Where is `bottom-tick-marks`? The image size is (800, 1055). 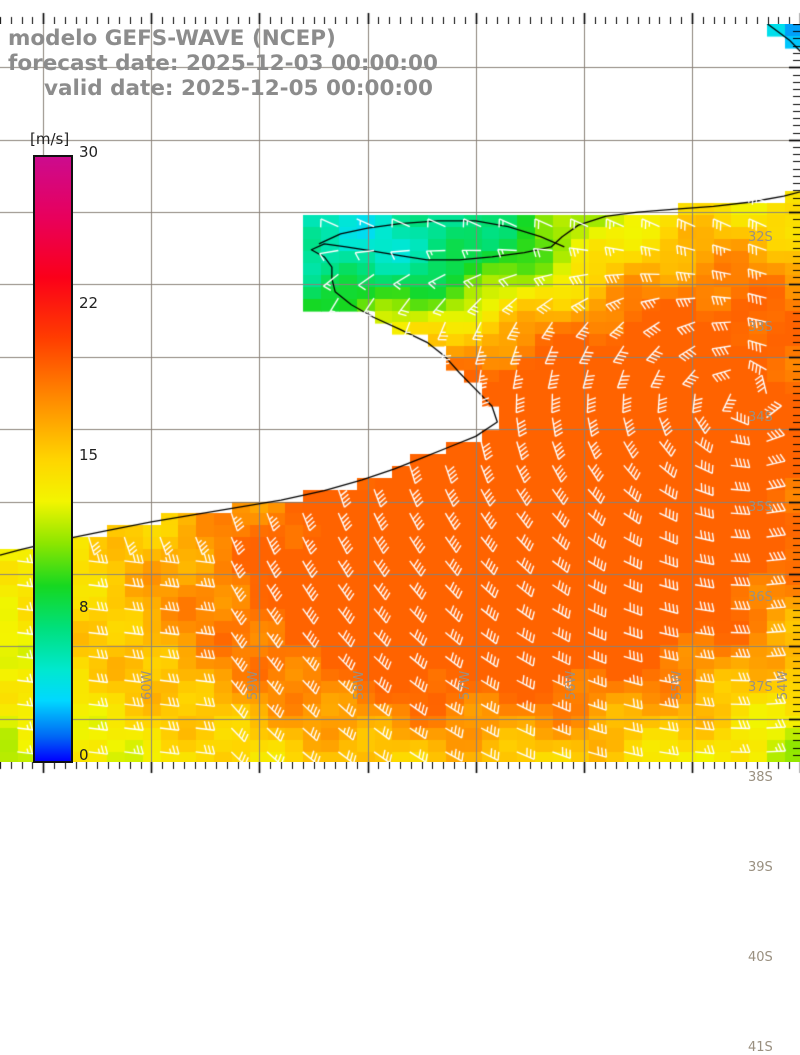 bottom-tick-marks is located at coordinates (400, 781).